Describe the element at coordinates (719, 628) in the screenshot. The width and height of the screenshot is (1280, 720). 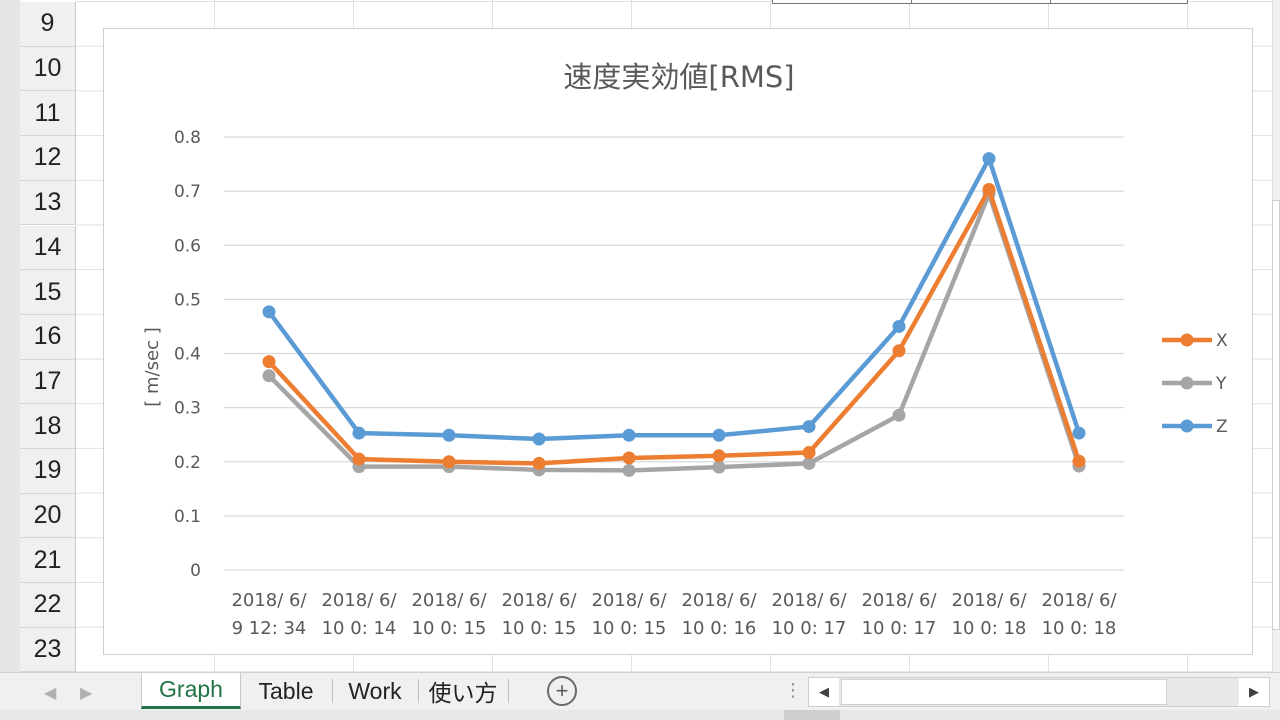
I see `x-tick-label: 10 0: 16` at that location.